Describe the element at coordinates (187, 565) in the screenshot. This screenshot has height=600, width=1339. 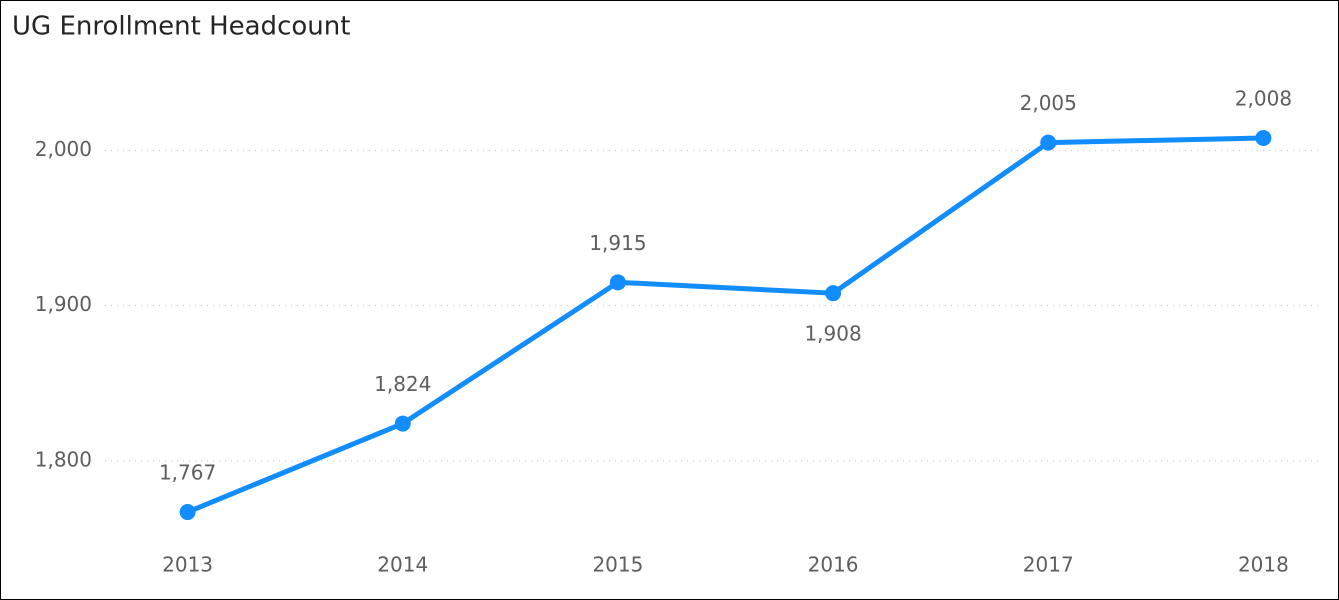
I see `x-tick-label: 2013` at that location.